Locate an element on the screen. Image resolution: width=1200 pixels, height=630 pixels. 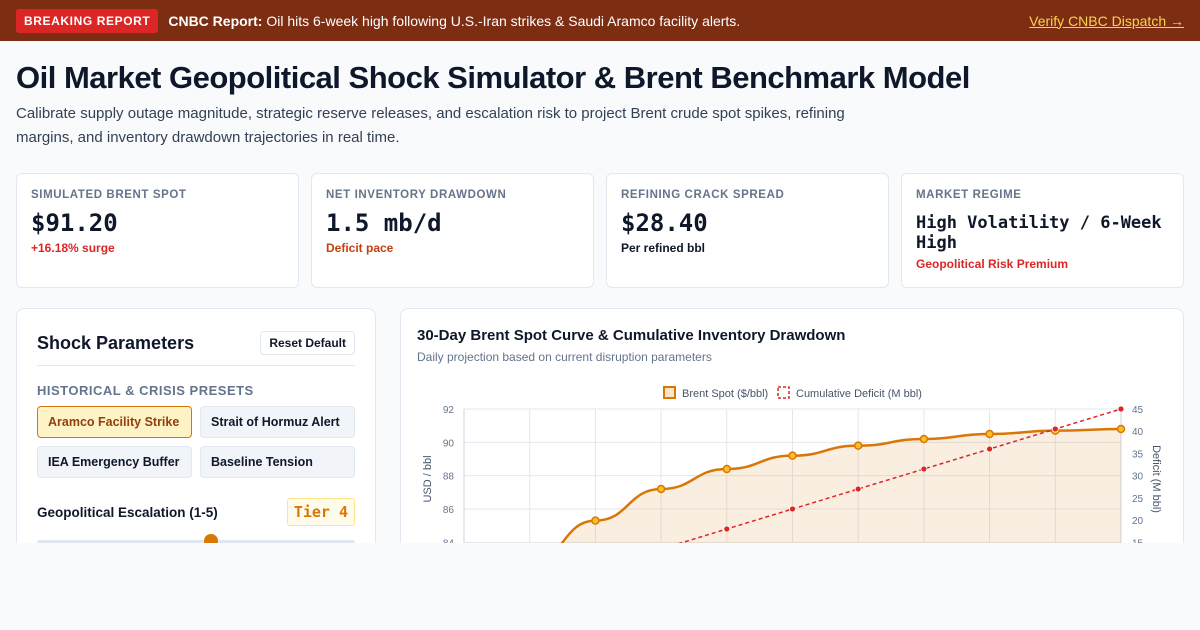
panel-title: Shock Parameters is located at coordinates (116, 342).